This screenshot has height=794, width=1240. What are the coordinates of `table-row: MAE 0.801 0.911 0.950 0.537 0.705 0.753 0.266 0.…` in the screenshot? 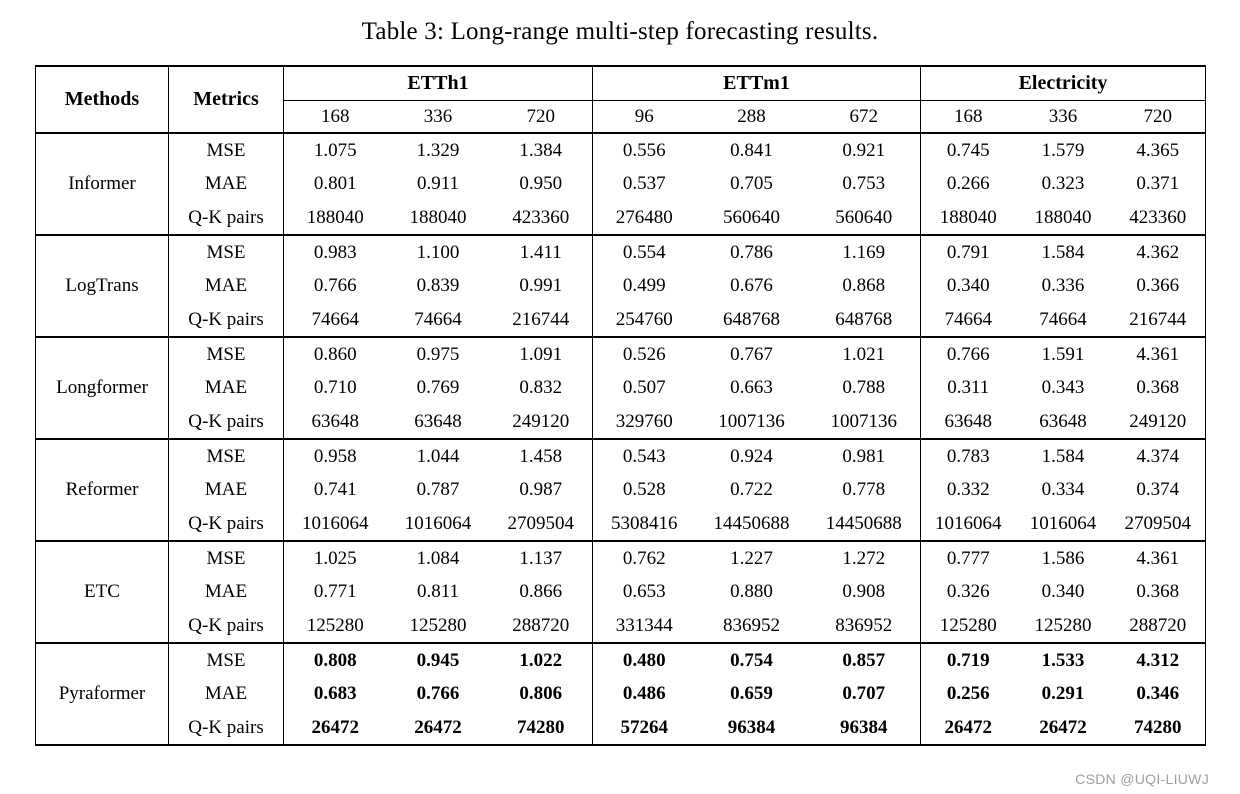 It's located at (621, 184).